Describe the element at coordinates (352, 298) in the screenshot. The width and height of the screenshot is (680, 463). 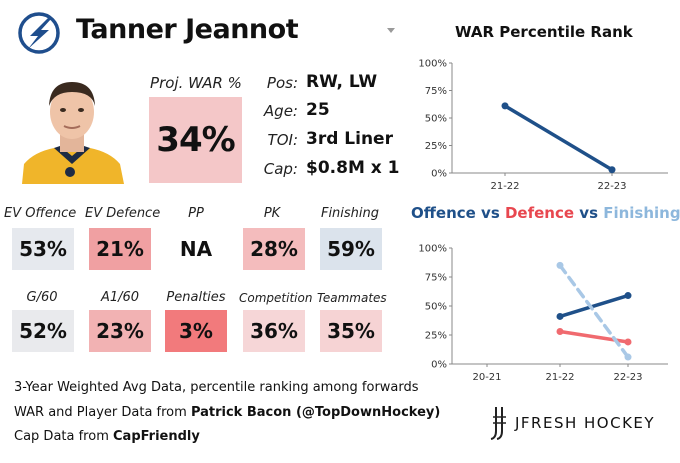
I see `stat-label: Teammates` at that location.